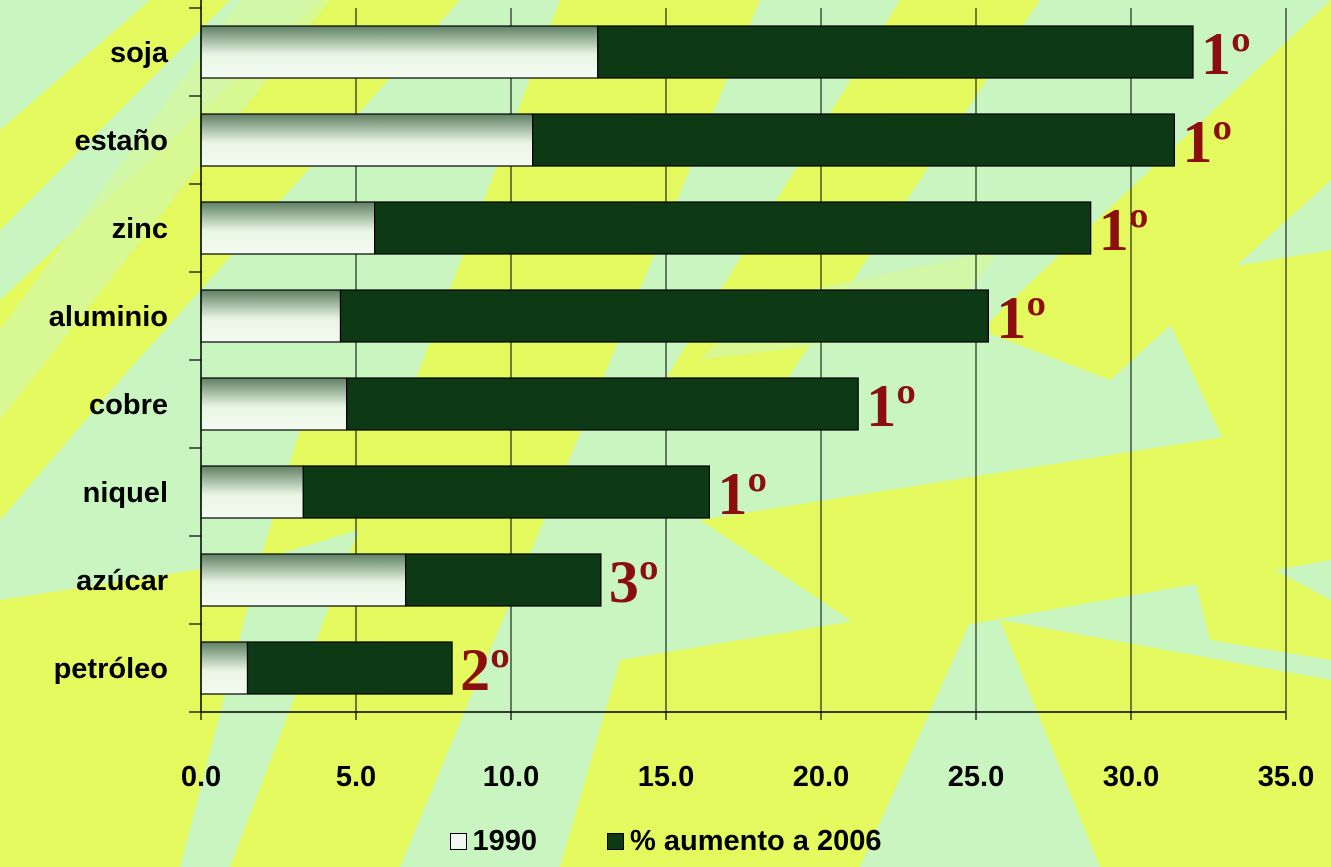 Image resolution: width=1331 pixels, height=867 pixels. What do you see at coordinates (485, 670) in the screenshot?
I see `rank-label: 2º` at bounding box center [485, 670].